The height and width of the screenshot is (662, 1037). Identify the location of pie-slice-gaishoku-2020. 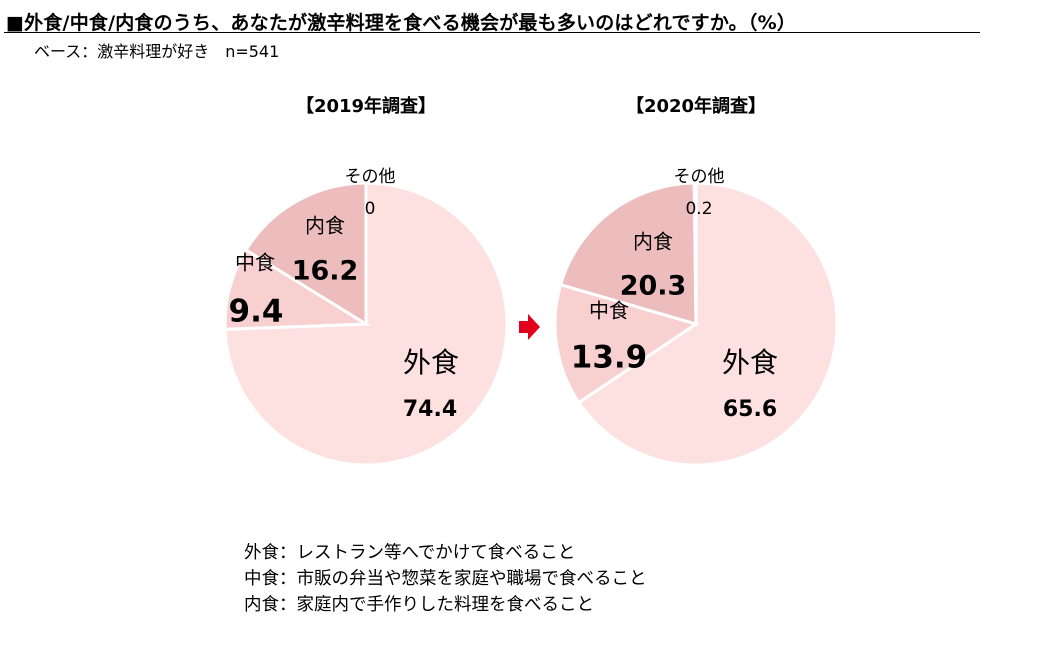
(707, 324).